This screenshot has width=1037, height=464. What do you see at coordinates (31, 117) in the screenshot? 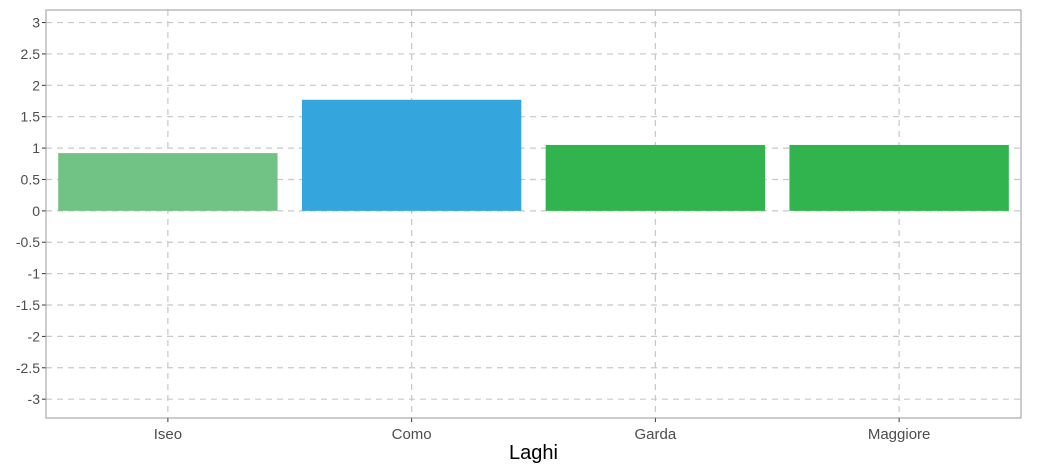
I see `y-tick-label: 1.5` at bounding box center [31, 117].